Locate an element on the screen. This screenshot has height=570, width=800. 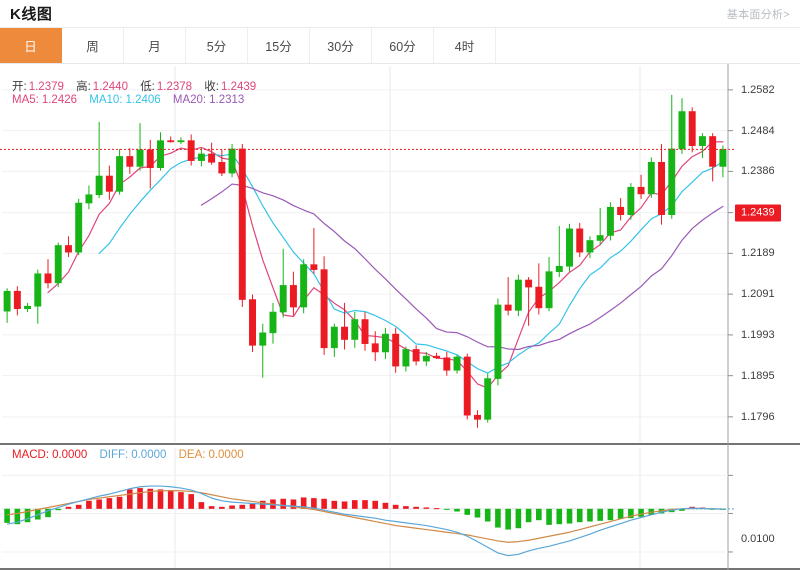
tab-label: 15分 is located at coordinates (278, 47).